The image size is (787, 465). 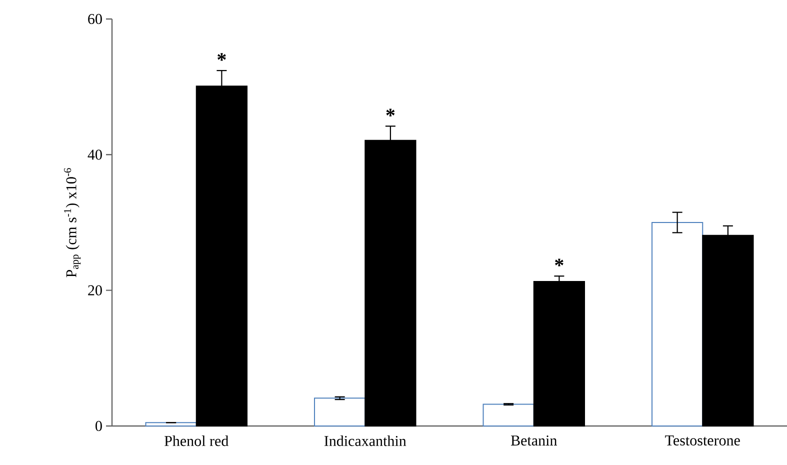 I want to click on y-tick-label: 40, so click(x=95, y=155).